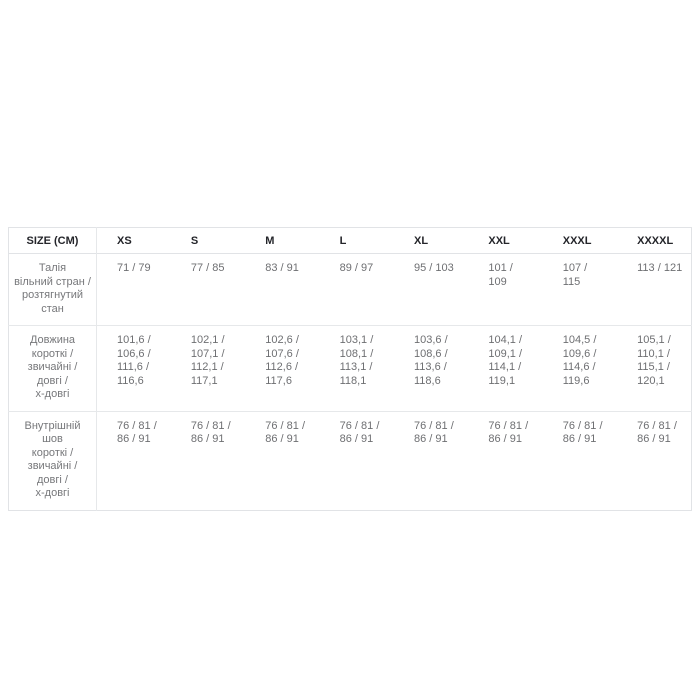 The width and height of the screenshot is (700, 700). I want to click on column-header-l: L, so click(343, 240).